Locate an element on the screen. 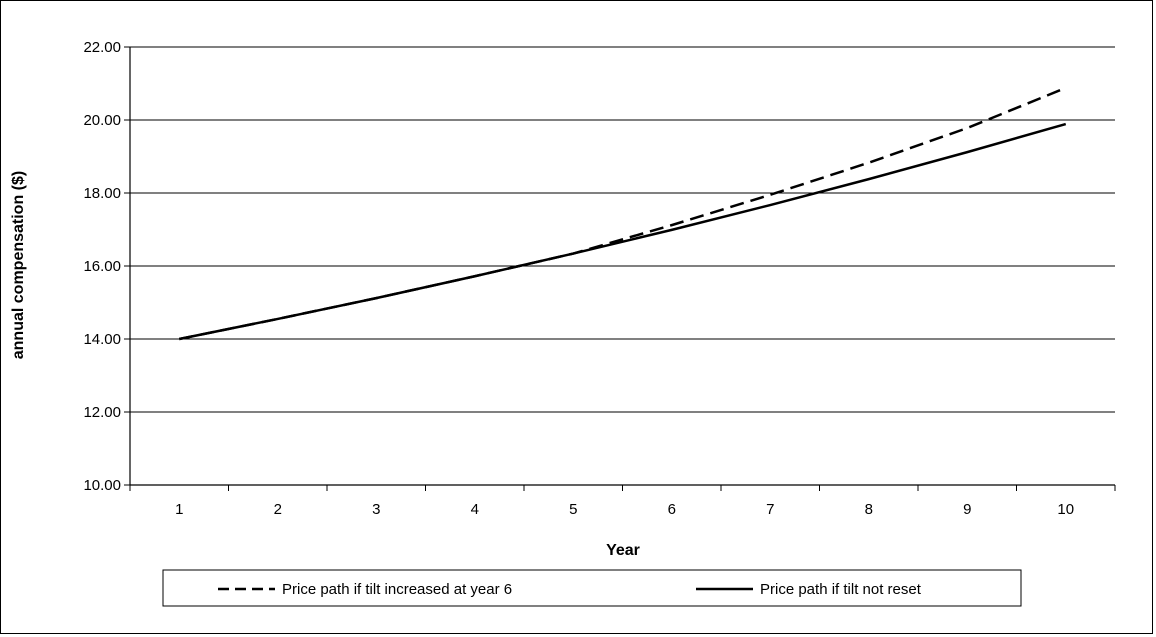  x-tick-label: 2 is located at coordinates (278, 509).